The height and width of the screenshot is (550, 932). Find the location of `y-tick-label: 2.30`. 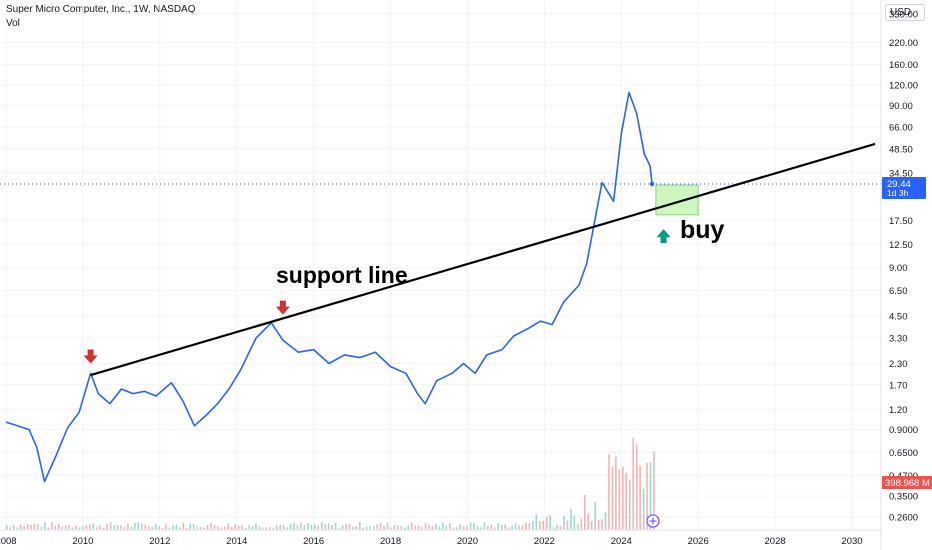

y-tick-label: 2.30 is located at coordinates (898, 364).